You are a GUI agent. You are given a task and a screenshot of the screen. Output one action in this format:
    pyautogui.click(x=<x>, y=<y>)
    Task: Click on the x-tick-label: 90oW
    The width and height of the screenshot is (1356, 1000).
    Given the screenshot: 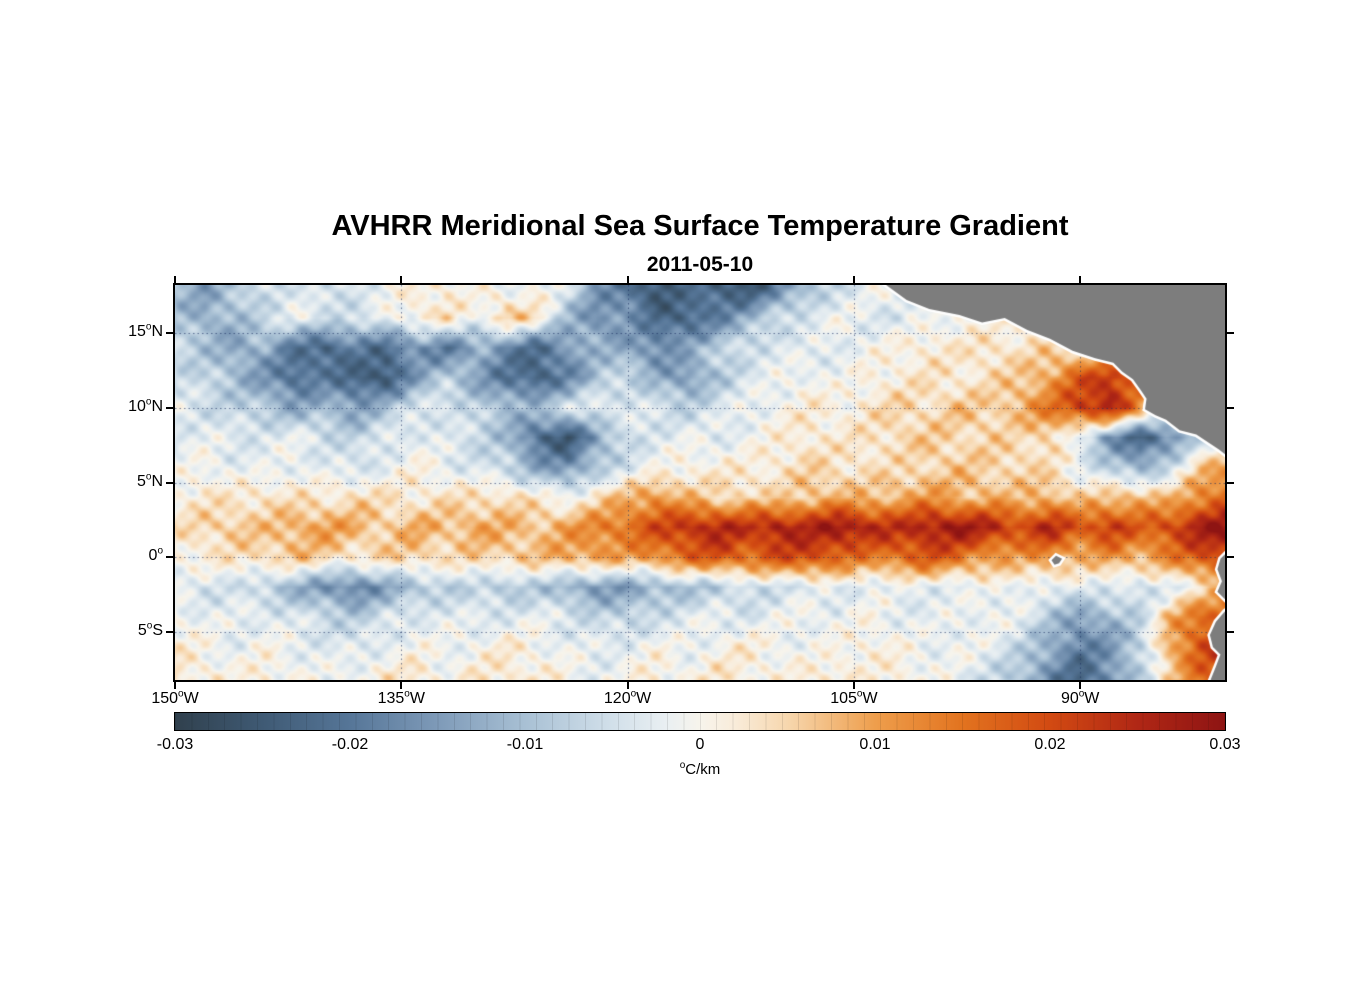 What is the action you would take?
    pyautogui.click(x=1080, y=698)
    